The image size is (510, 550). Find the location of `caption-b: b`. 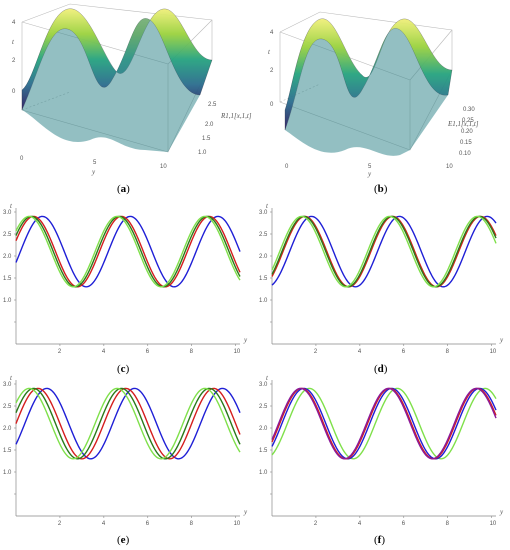

caption-b: b is located at coordinates (381, 189).